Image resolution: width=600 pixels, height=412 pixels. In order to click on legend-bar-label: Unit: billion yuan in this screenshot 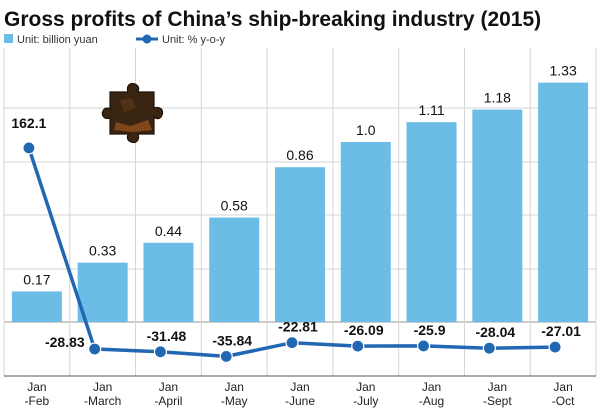, I will do `click(57, 40)`.